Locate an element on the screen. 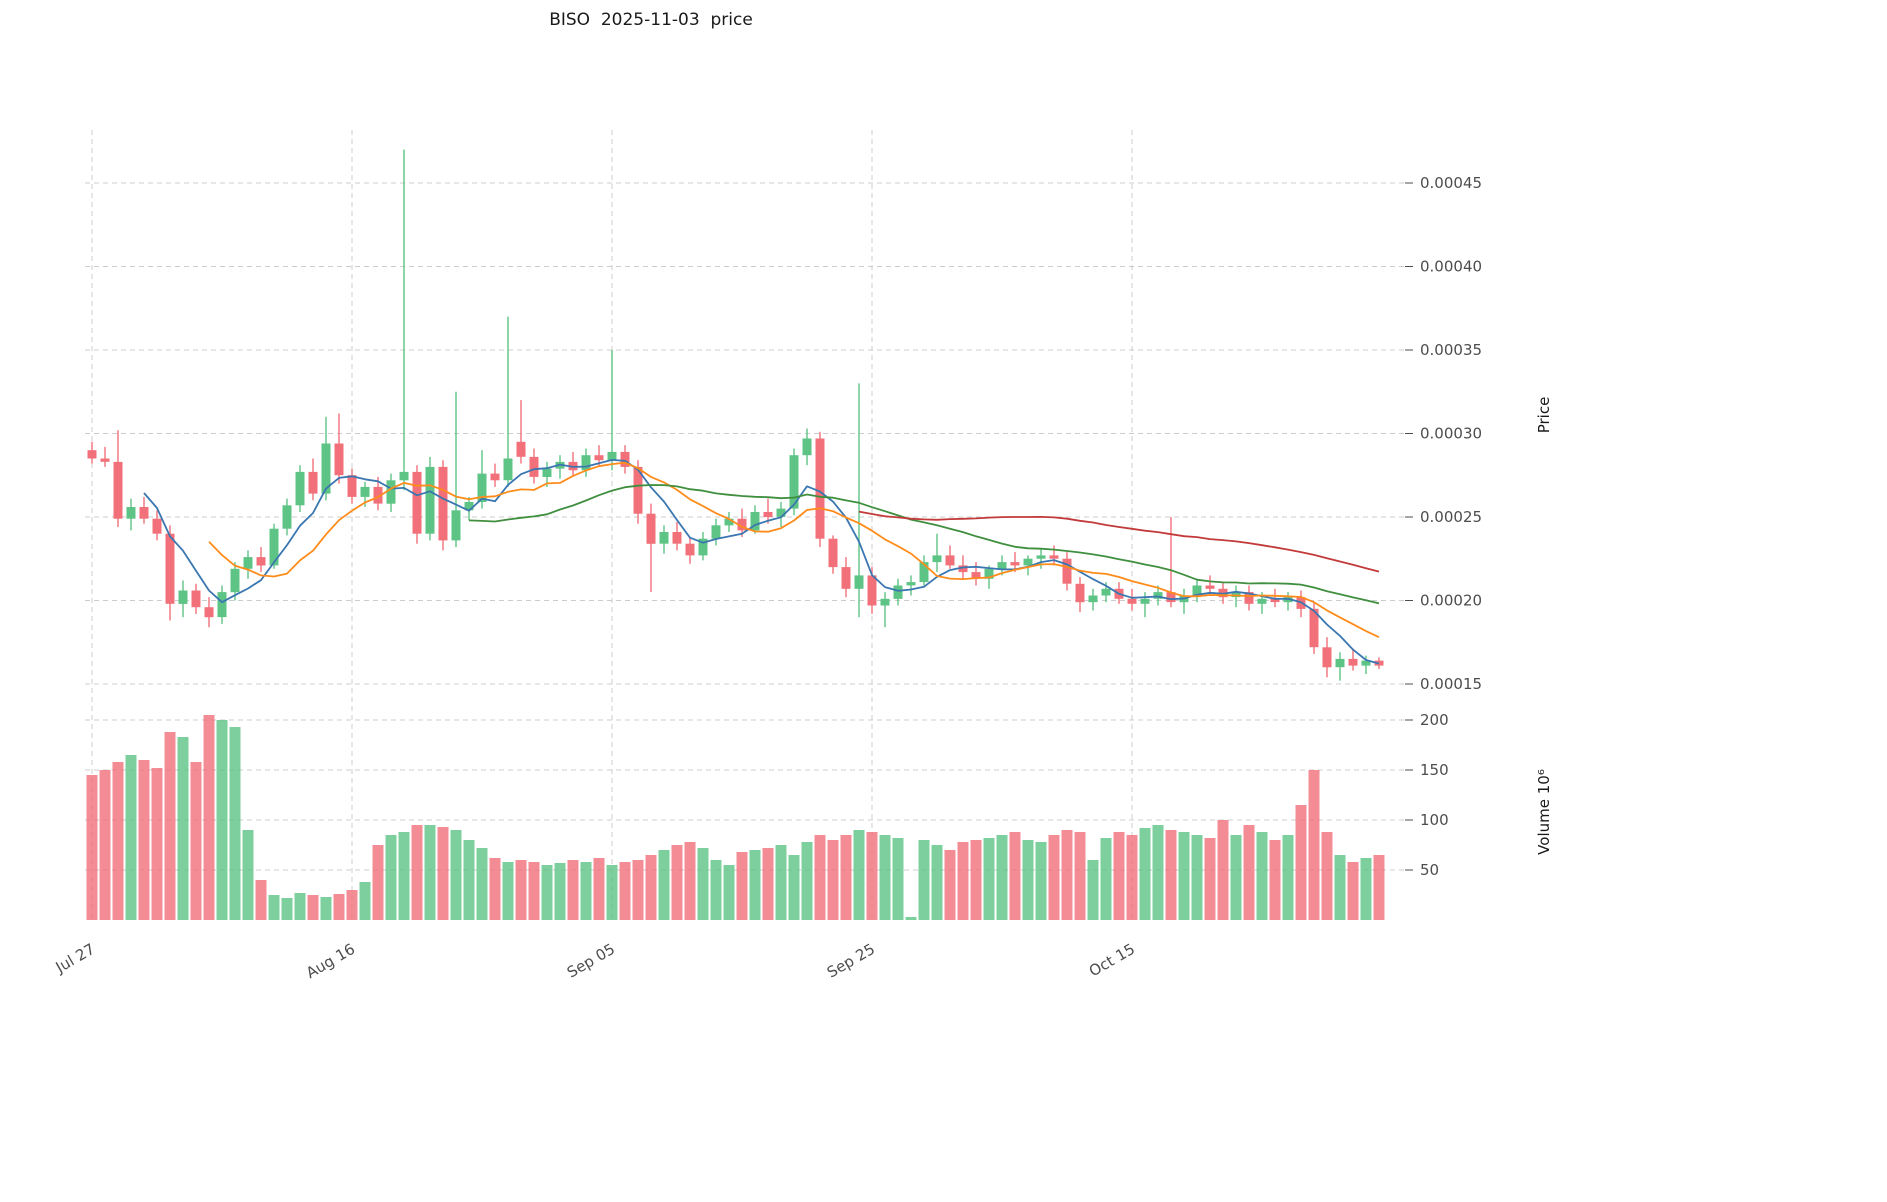  svg-text: 0.00045 is located at coordinates (1451, 183).